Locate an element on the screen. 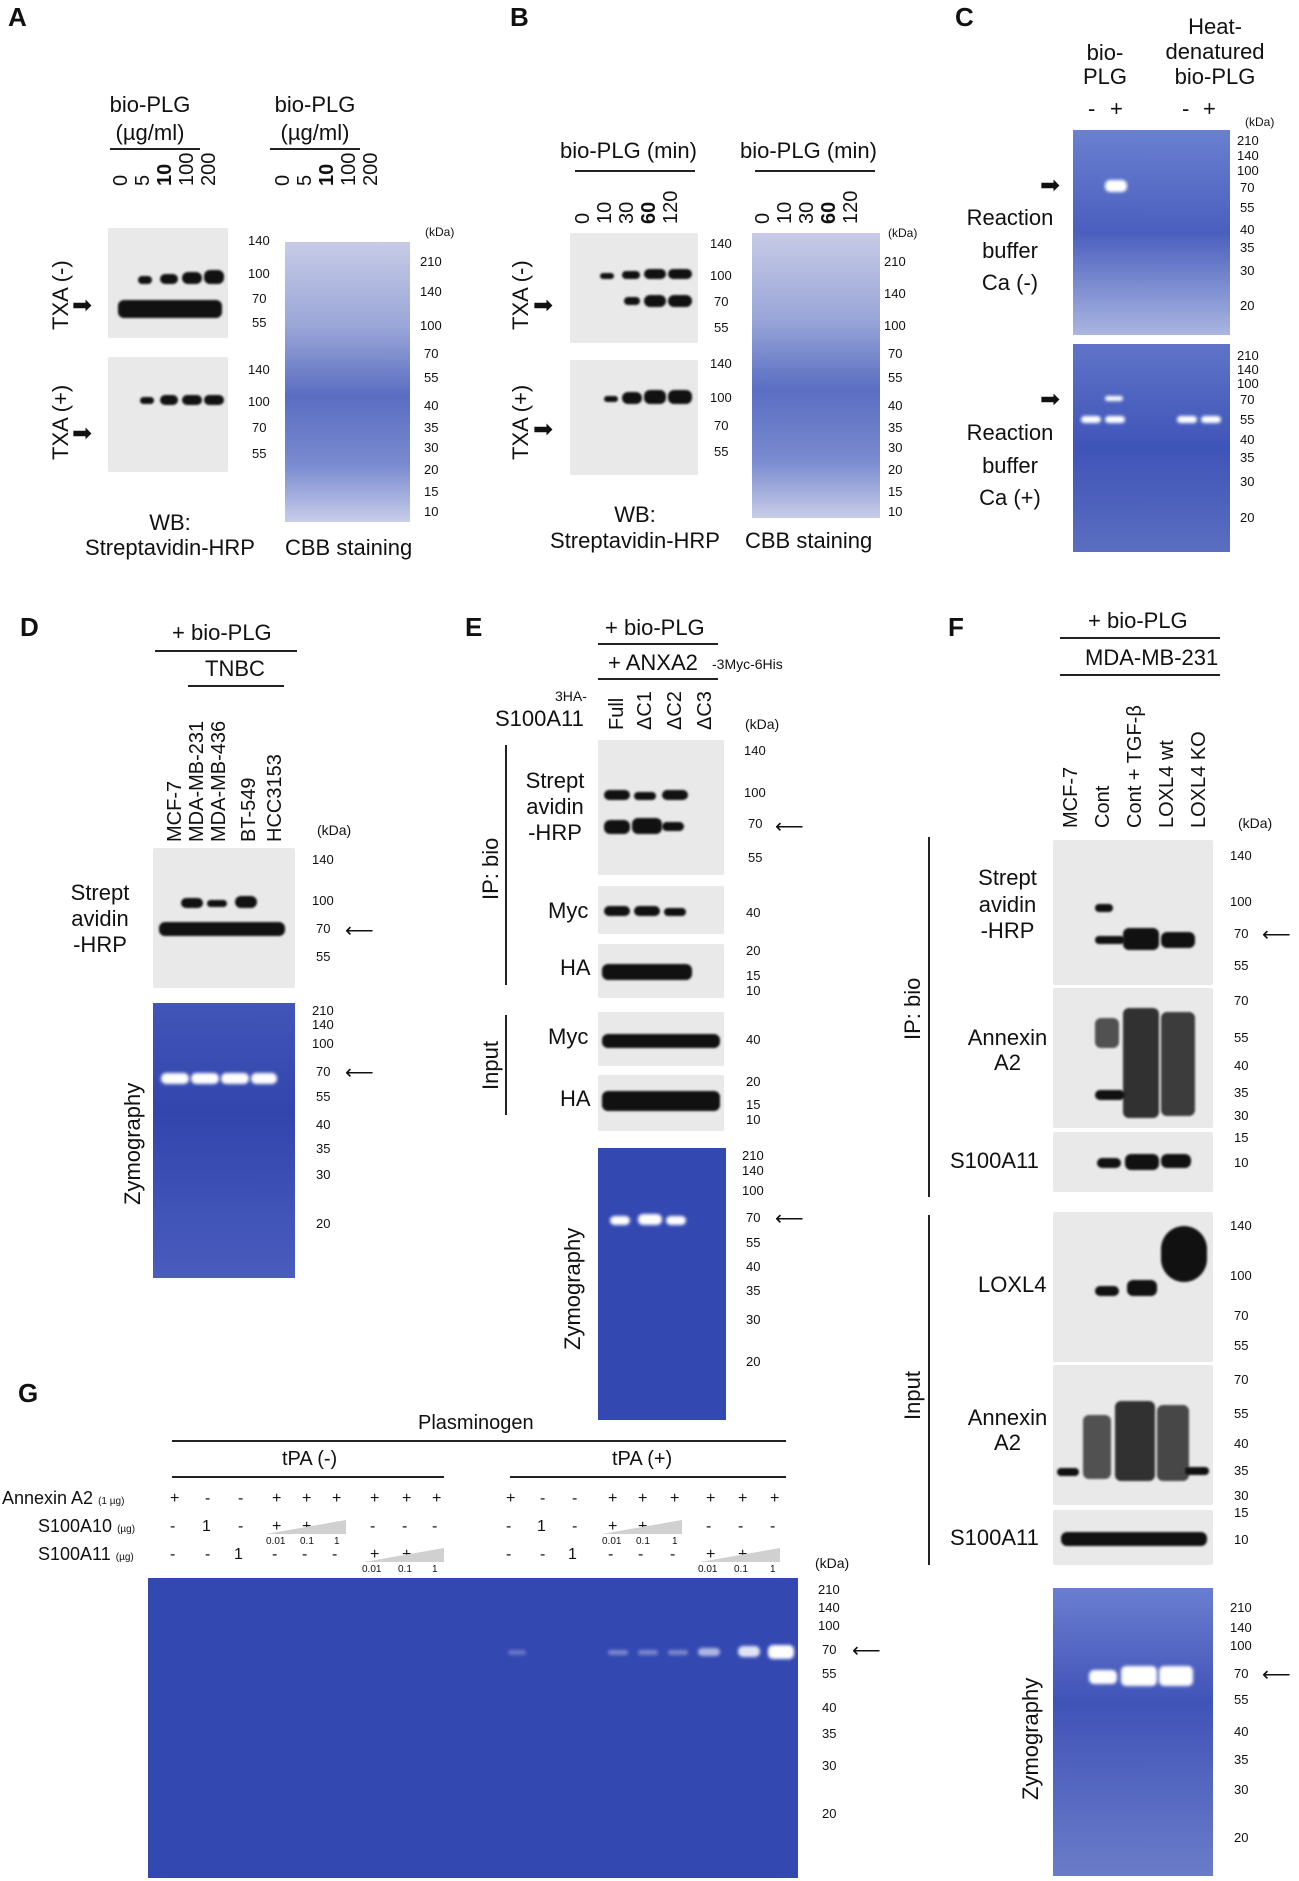  panel-d-header: + bio-PLG is located at coordinates (222, 632).